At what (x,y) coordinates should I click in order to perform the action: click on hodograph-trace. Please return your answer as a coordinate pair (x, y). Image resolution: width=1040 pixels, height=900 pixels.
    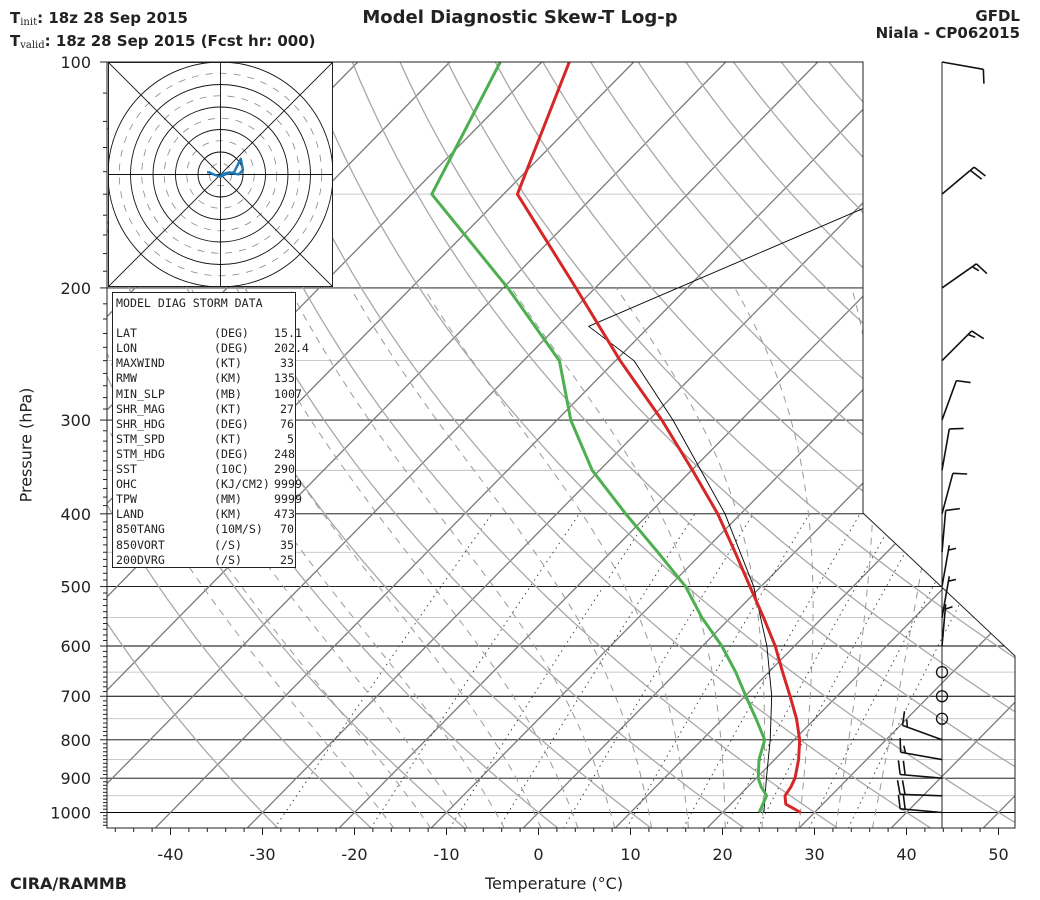
    Looking at the image, I should click on (226, 168).